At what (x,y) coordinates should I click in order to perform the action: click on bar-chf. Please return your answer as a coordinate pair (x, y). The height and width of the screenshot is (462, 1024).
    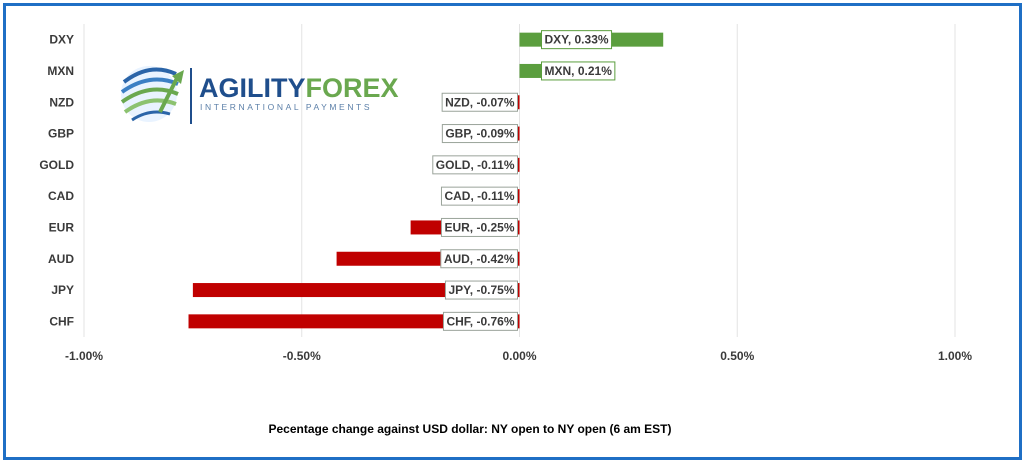
    Looking at the image, I should click on (354, 321).